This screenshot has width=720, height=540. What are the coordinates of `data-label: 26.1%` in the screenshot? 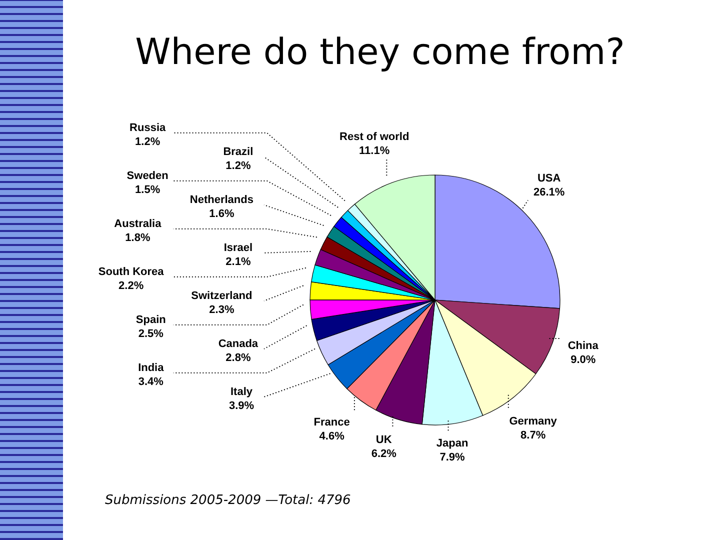 It's located at (549, 192).